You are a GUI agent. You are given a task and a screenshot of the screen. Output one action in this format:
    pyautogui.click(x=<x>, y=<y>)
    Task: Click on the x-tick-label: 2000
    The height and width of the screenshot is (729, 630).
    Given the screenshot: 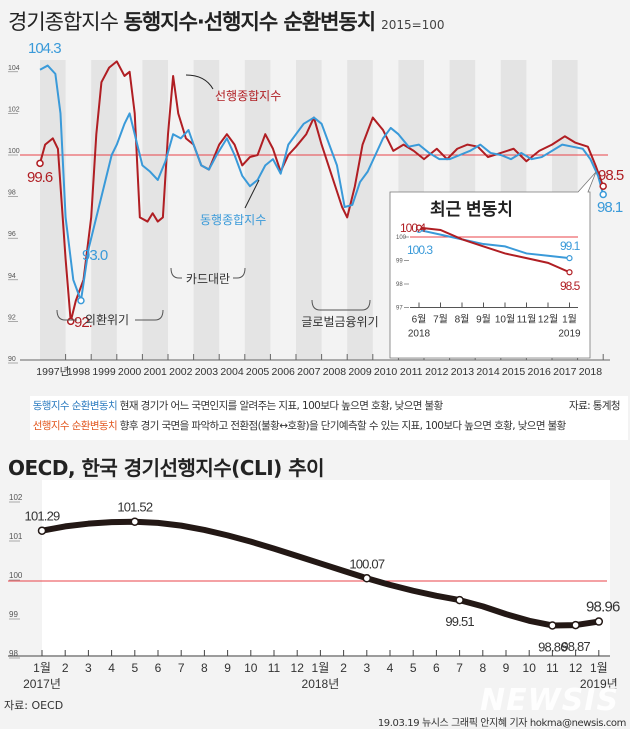 What is the action you would take?
    pyautogui.click(x=130, y=372)
    